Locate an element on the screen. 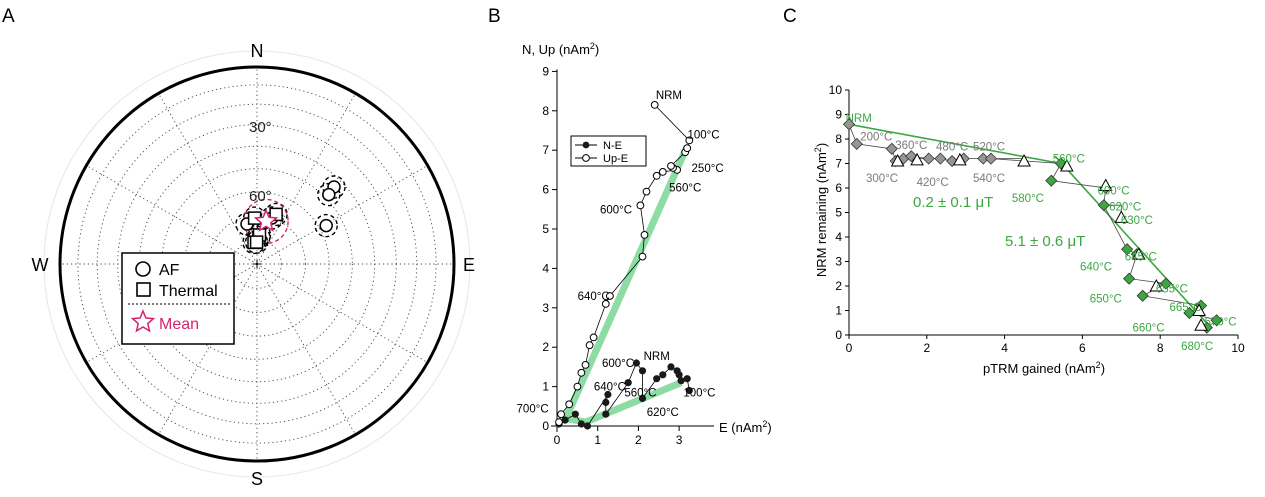  x-tick-label: 4 is located at coordinates (1004, 348).